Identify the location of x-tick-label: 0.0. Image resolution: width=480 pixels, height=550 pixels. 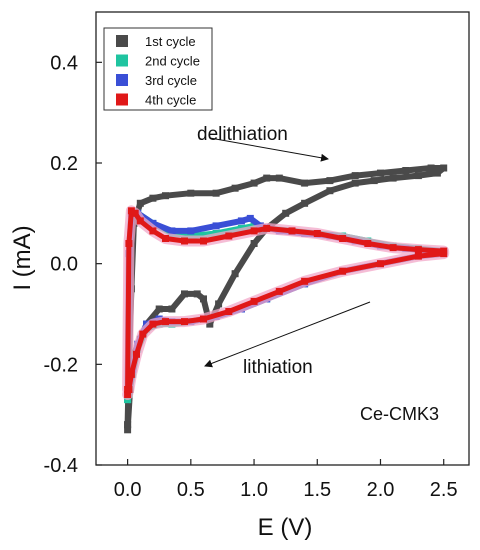
(128, 490).